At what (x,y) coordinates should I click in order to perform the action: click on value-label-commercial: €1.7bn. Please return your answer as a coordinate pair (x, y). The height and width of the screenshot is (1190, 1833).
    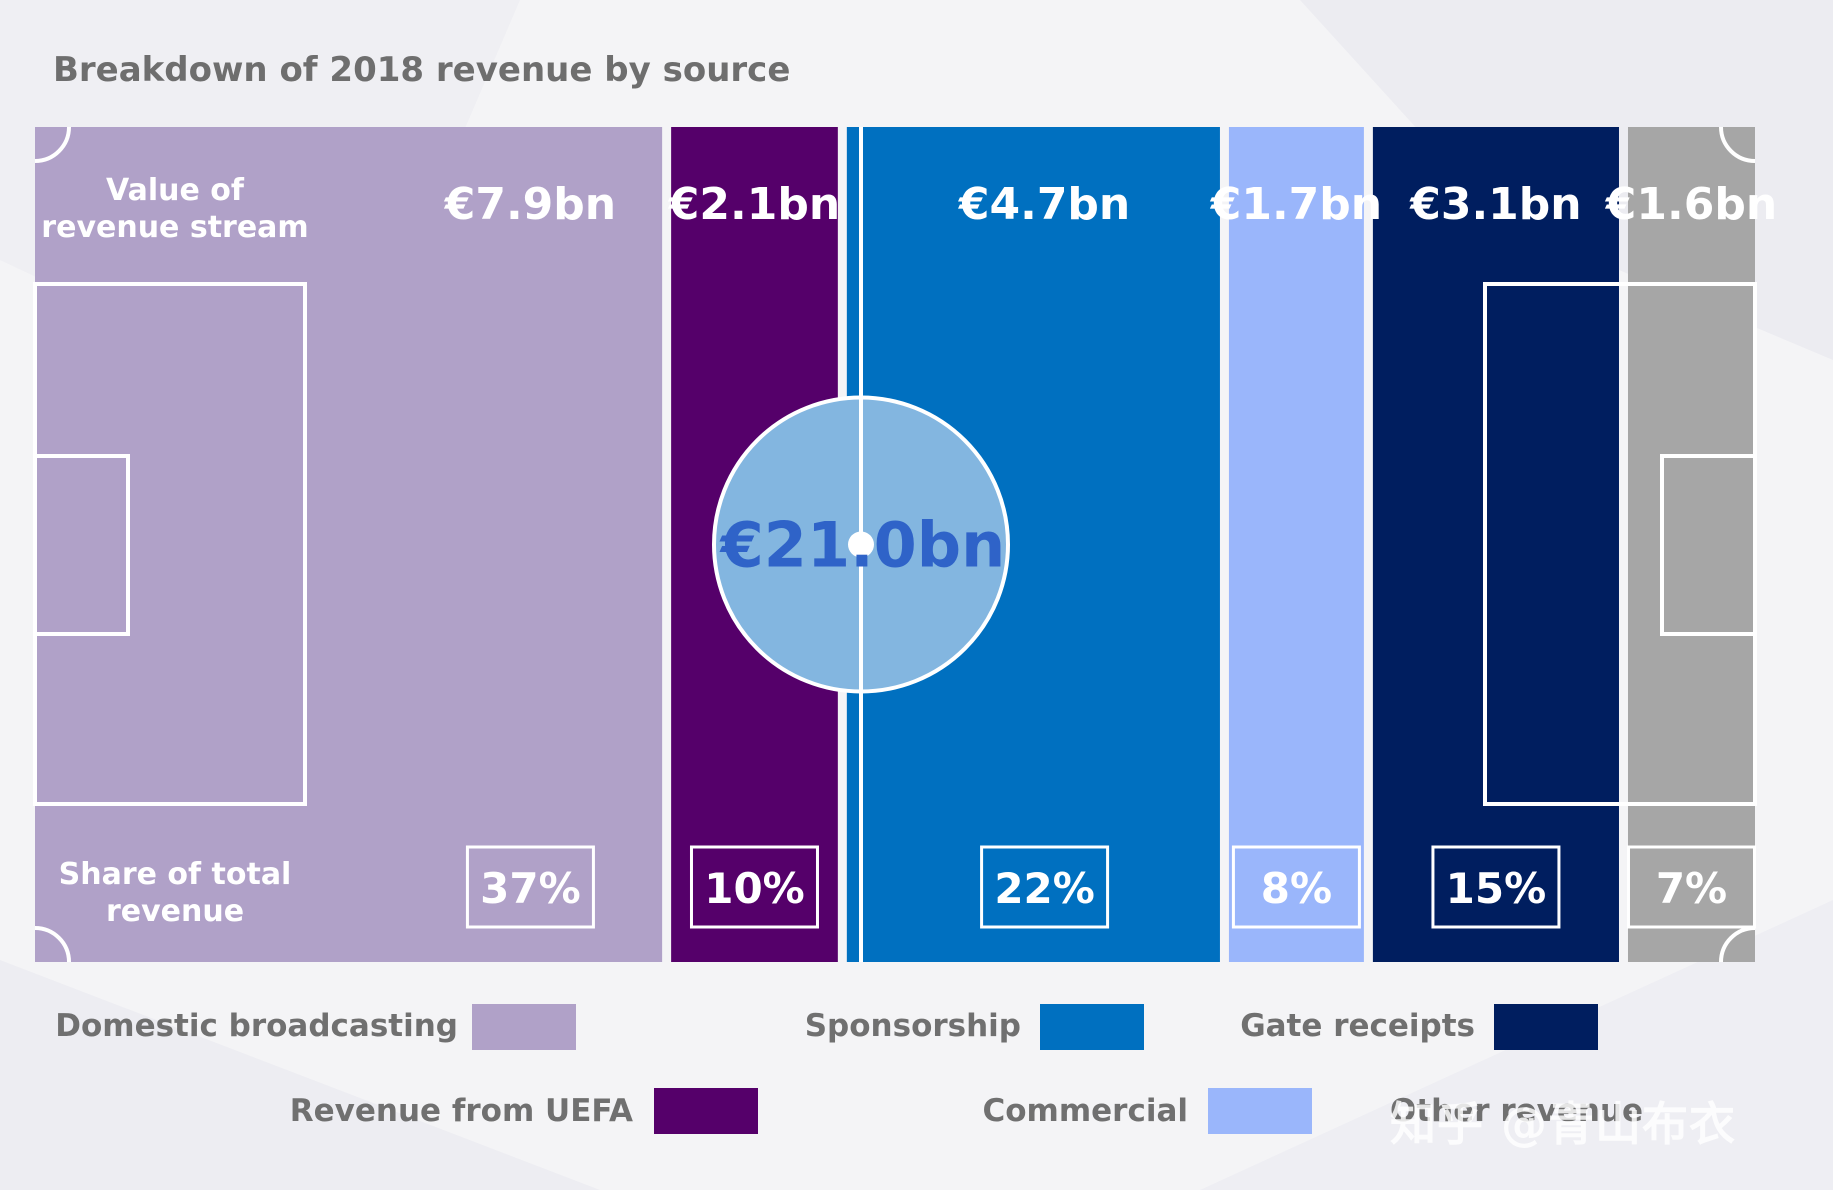
    Looking at the image, I should click on (1296, 204).